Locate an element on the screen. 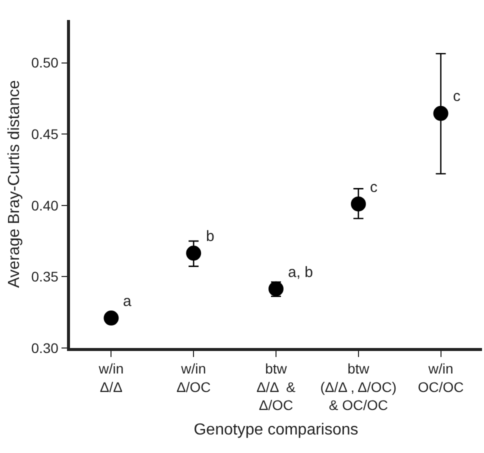 This screenshot has width=484, height=453. x-tick-label: btw (Δ/Δ , Δ/OC) & OC/OC is located at coordinates (358, 386).